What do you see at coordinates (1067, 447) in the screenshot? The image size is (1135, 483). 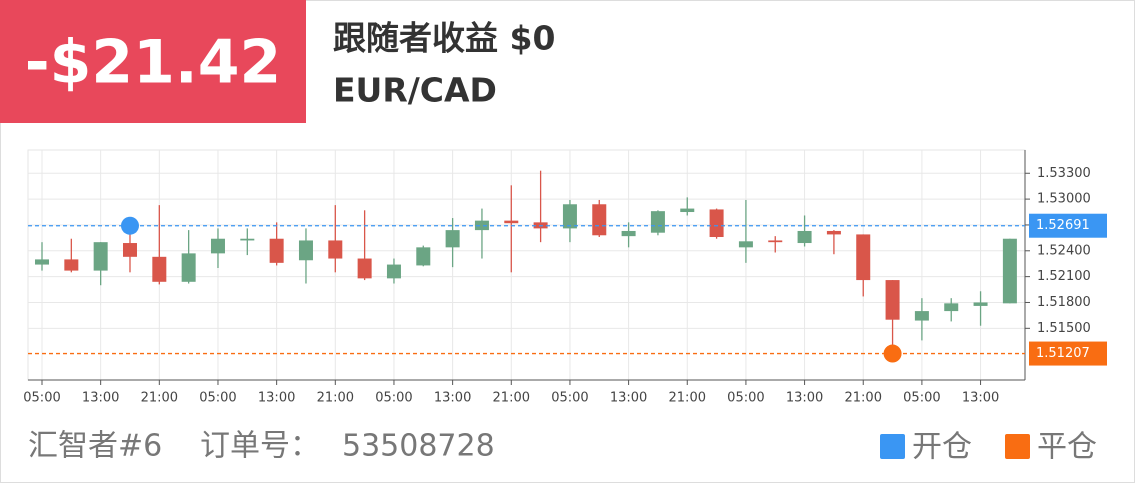 I see `legend-label: 平仓` at bounding box center [1067, 447].